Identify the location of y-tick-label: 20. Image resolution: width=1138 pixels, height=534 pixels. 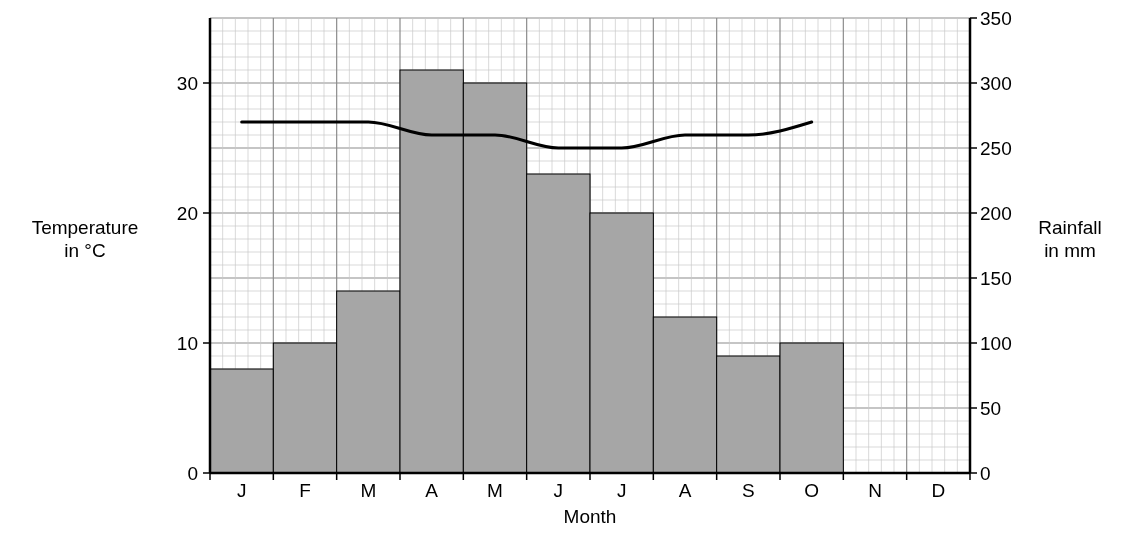
(187, 213).